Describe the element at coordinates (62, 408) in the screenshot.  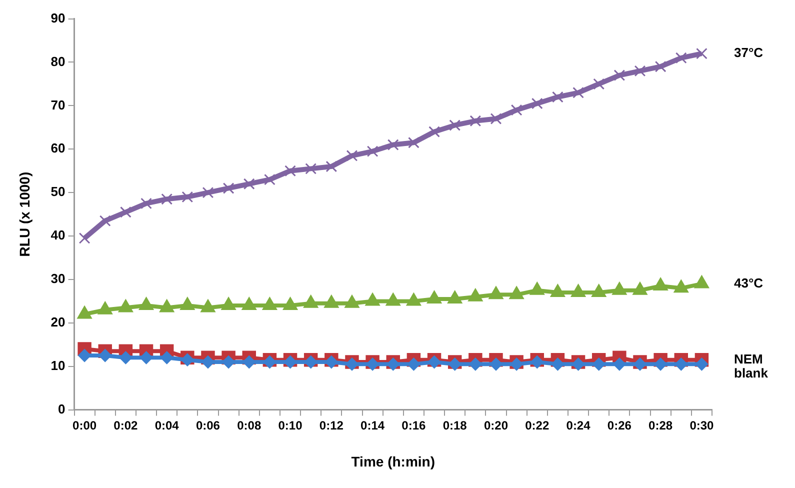
I see `y-tick-label: 0` at that location.